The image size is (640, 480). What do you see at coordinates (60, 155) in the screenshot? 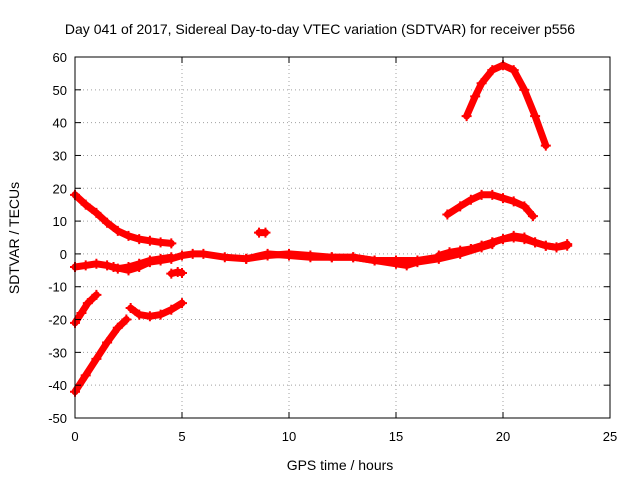
I see `y-tick-label: 30` at bounding box center [60, 155].